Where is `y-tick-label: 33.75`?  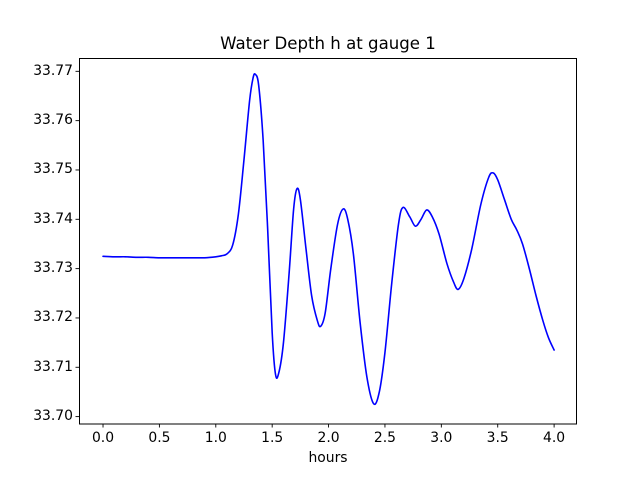
y-tick-label: 33.75 is located at coordinates (53, 169).